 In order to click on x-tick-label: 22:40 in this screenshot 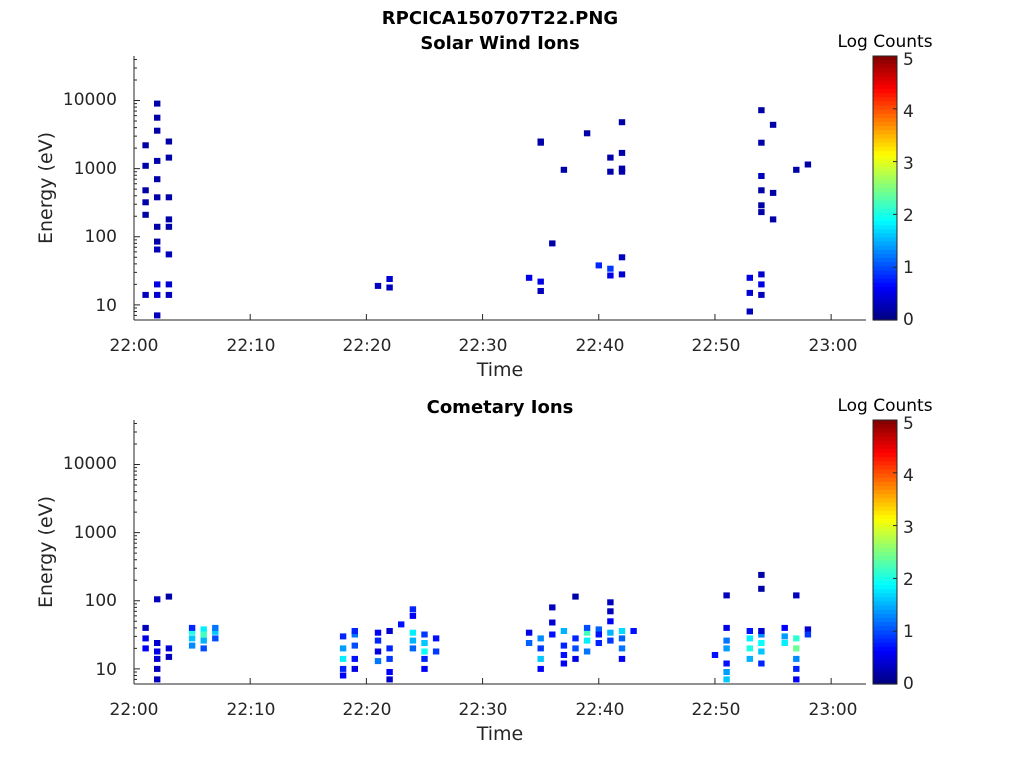, I will do `click(600, 346)`.